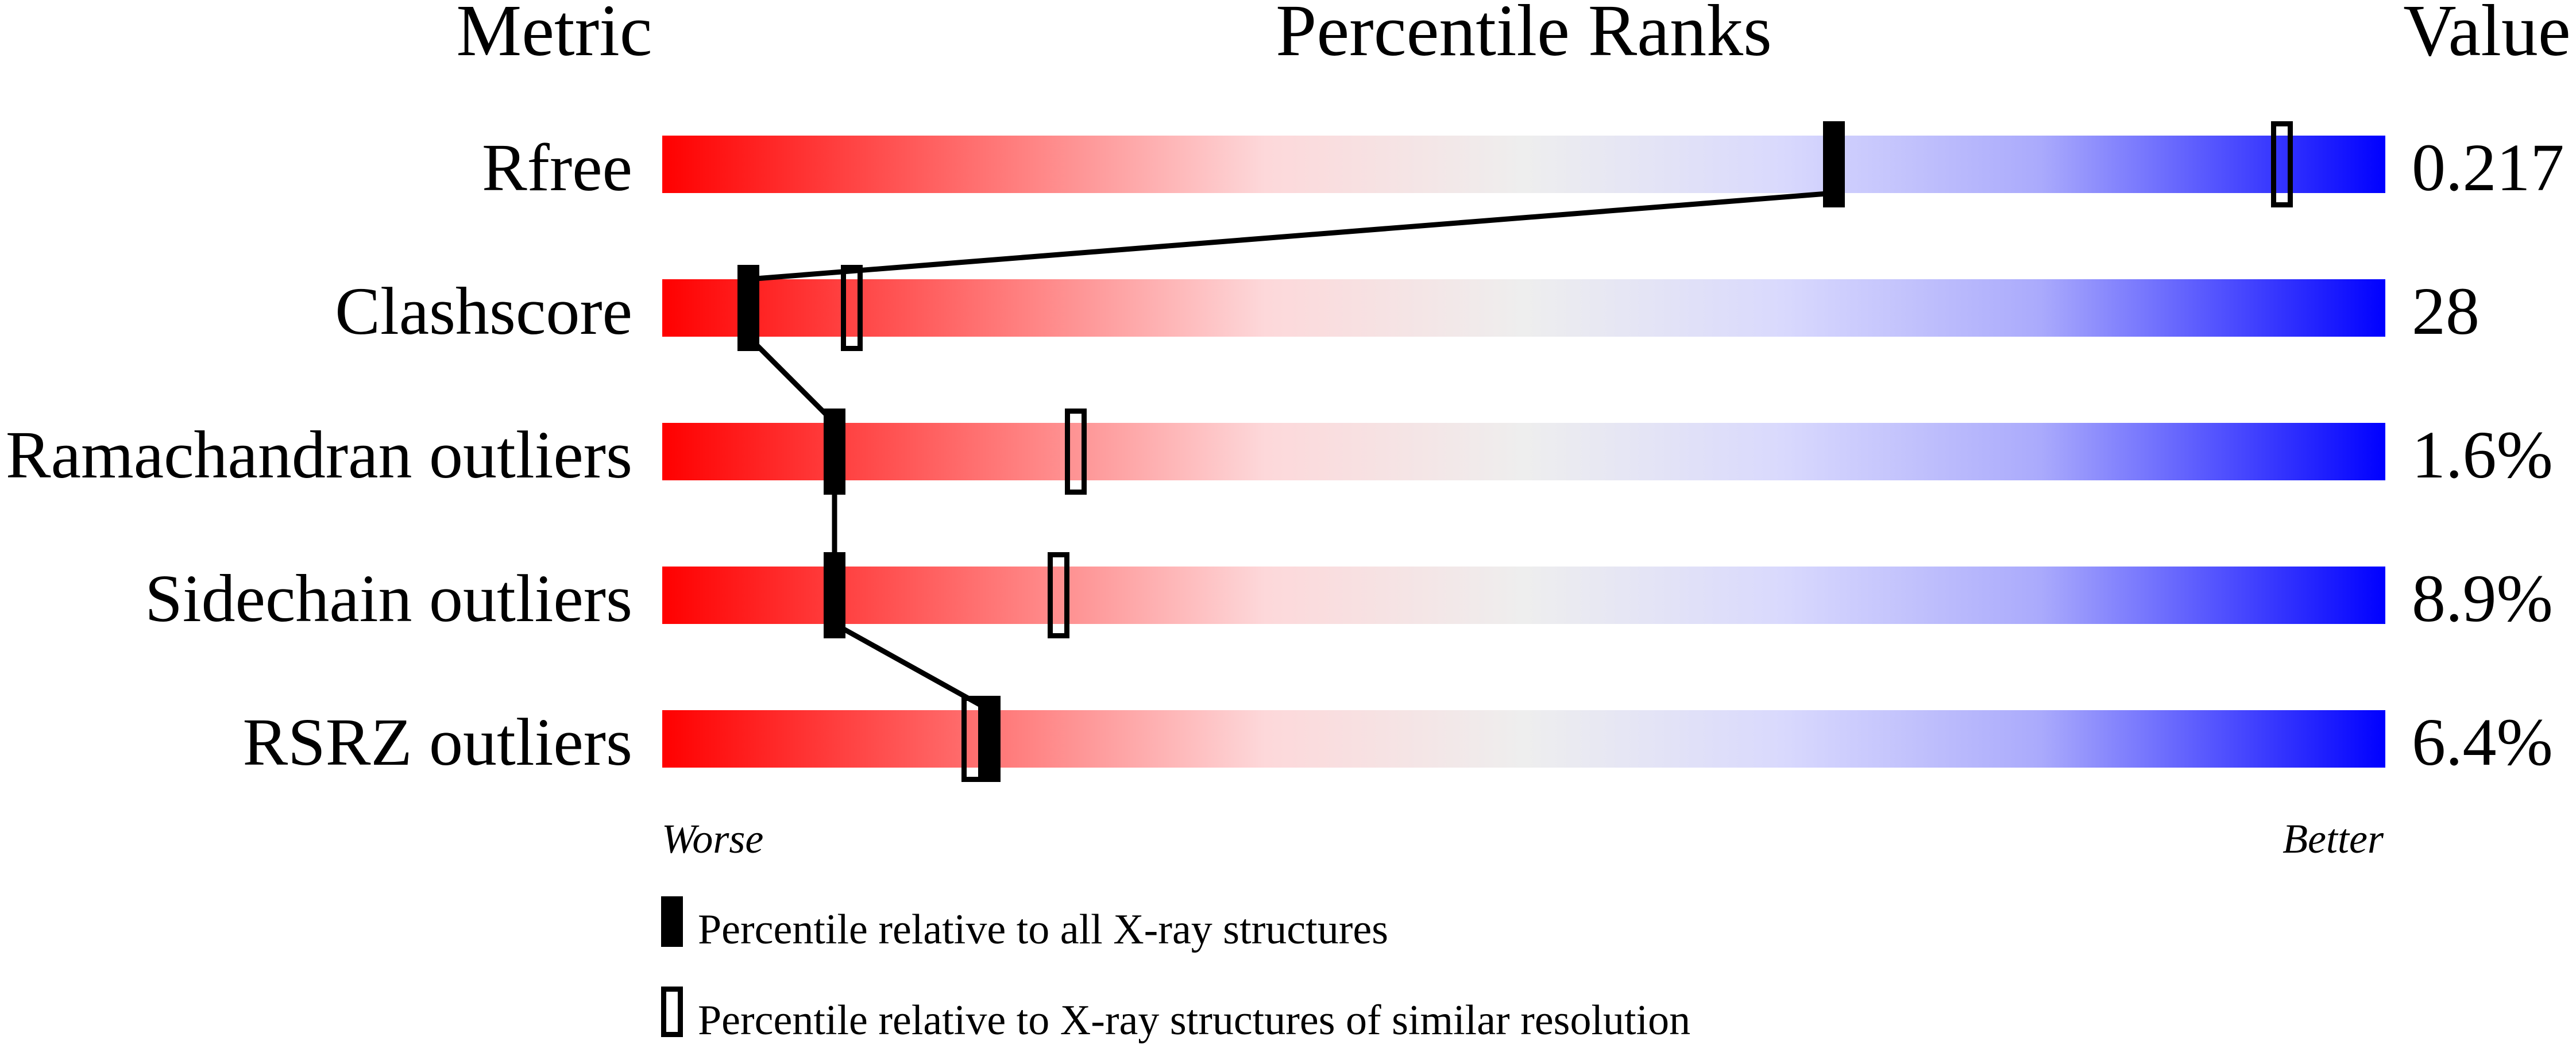 This screenshot has height=1048, width=2576. I want to click on metric-row: Rfree 0.217, so click(1523, 167).